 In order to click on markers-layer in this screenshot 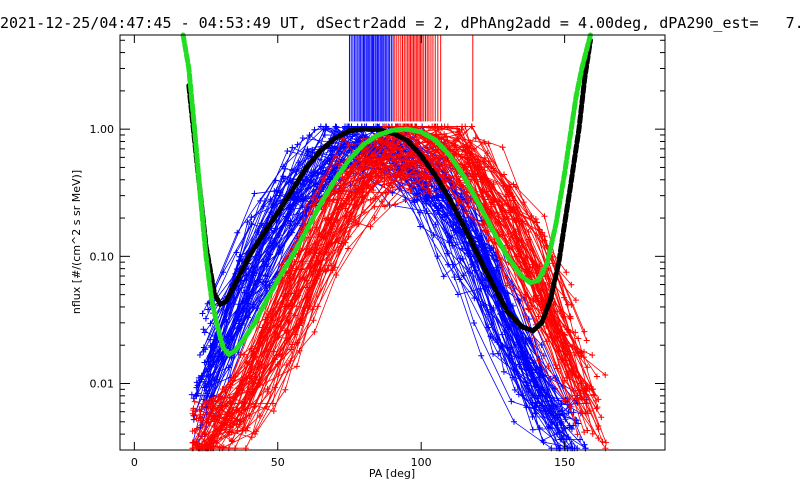, I will do `click(411, 78)`.